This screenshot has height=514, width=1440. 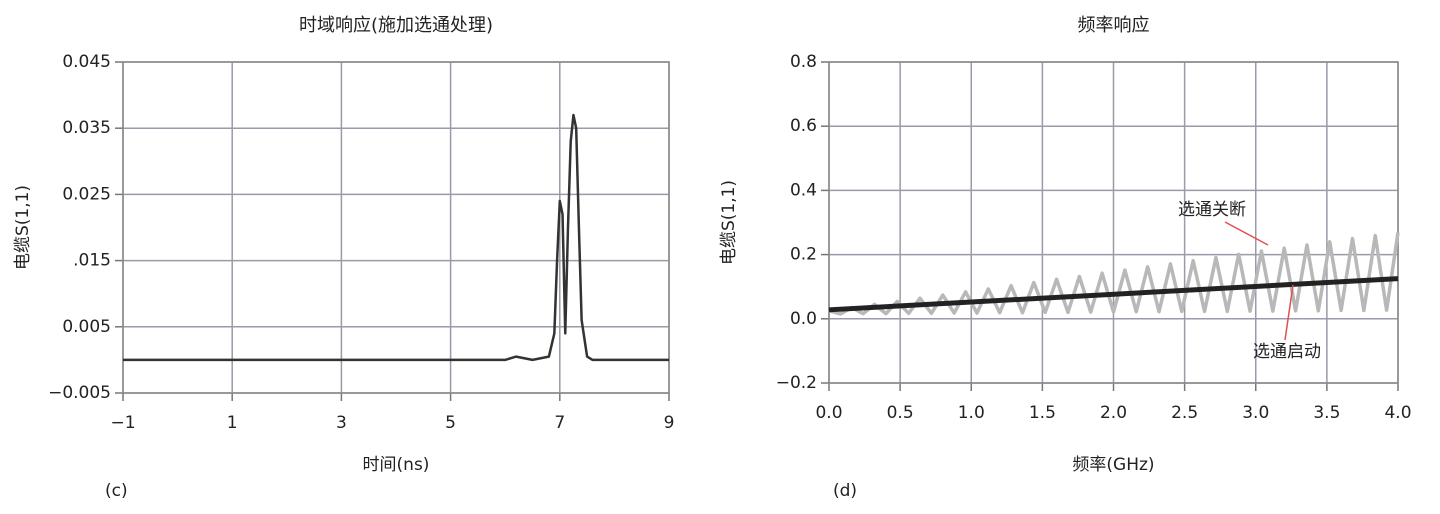 What do you see at coordinates (900, 413) in the screenshot?
I see `x-tick-label: 0.5` at bounding box center [900, 413].